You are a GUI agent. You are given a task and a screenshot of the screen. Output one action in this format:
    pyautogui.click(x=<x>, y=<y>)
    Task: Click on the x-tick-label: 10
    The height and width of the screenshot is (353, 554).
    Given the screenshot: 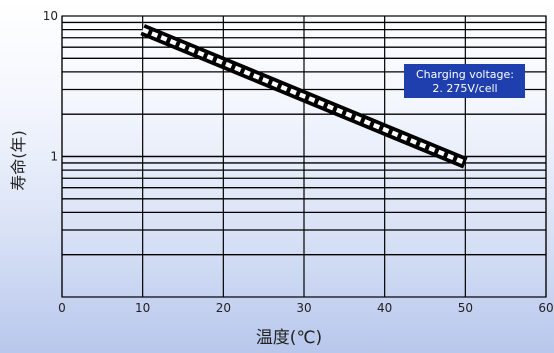 What is the action you would take?
    pyautogui.click(x=142, y=308)
    